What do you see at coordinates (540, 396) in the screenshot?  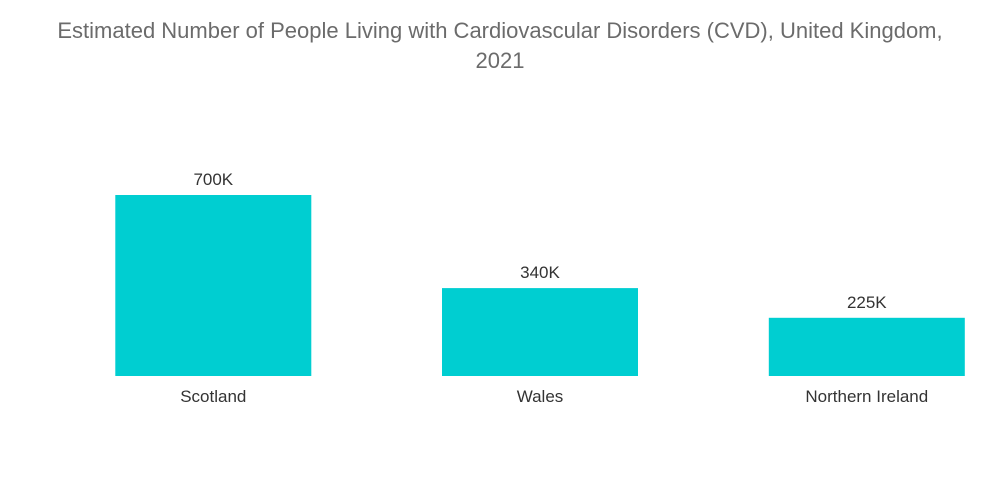 I see `category-label-wales: Wales` at bounding box center [540, 396].